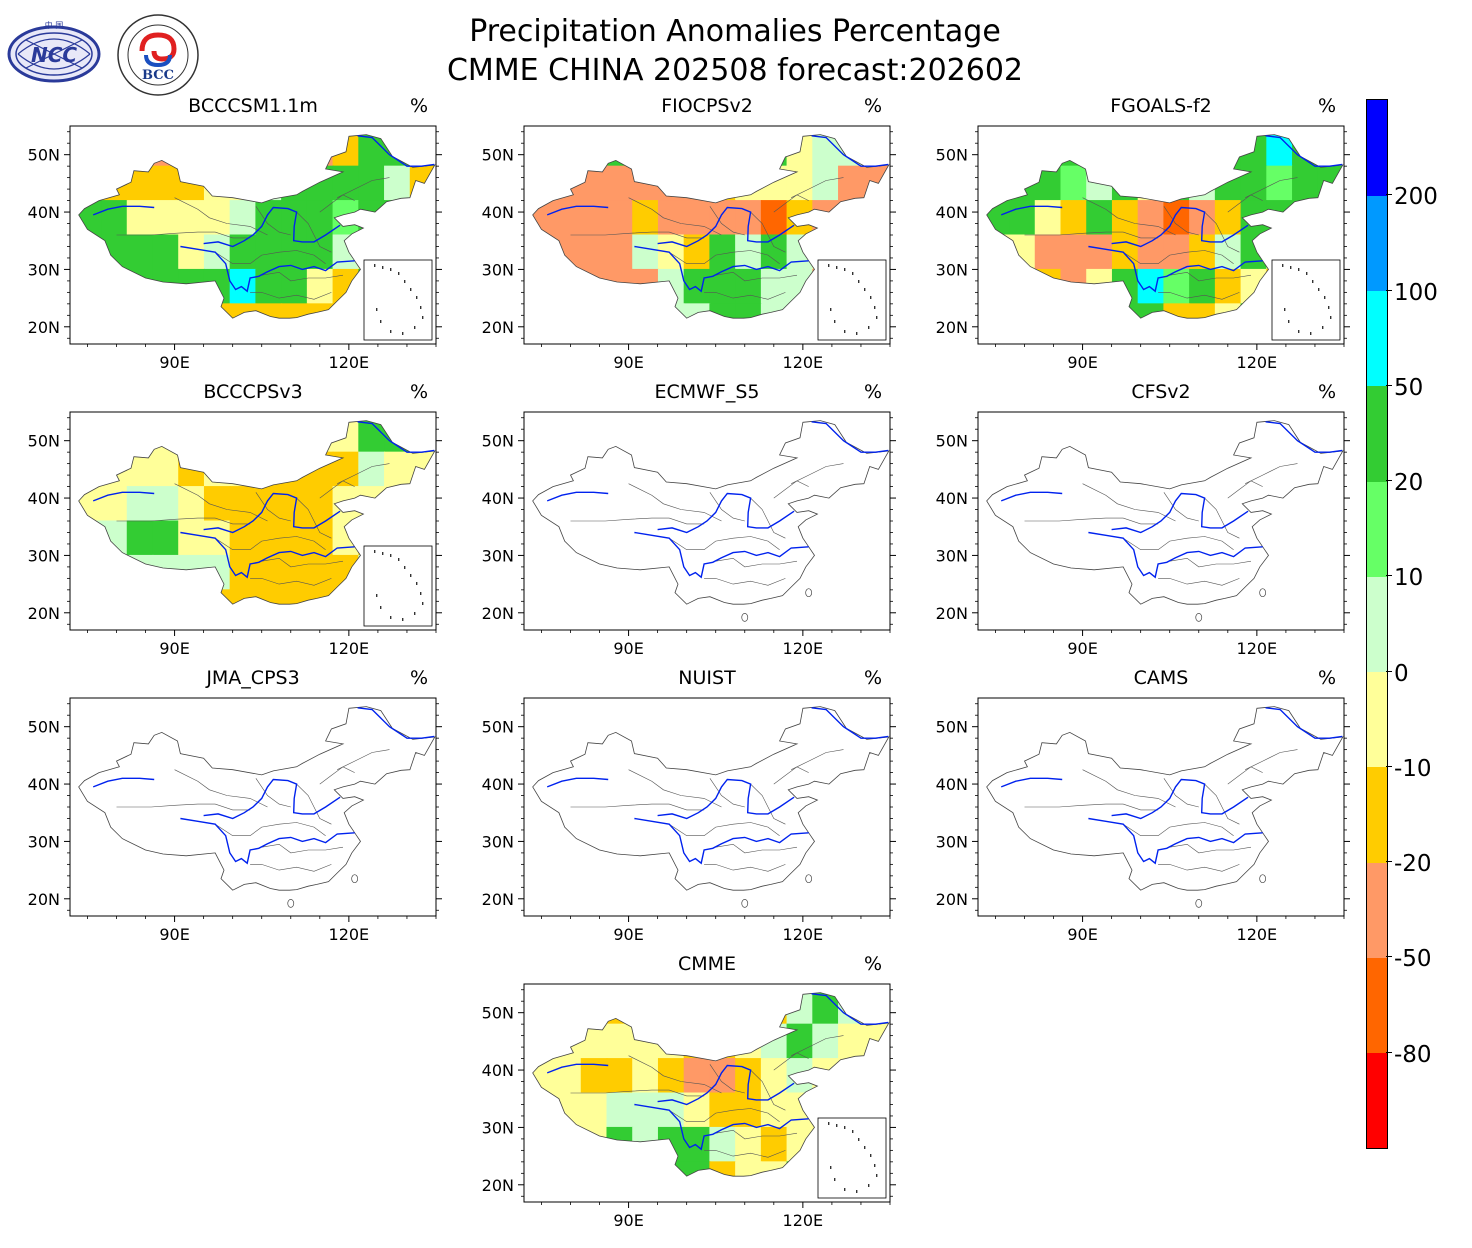 The image size is (1472, 1248). I want to click on lat-label: 40N, so click(952, 498).